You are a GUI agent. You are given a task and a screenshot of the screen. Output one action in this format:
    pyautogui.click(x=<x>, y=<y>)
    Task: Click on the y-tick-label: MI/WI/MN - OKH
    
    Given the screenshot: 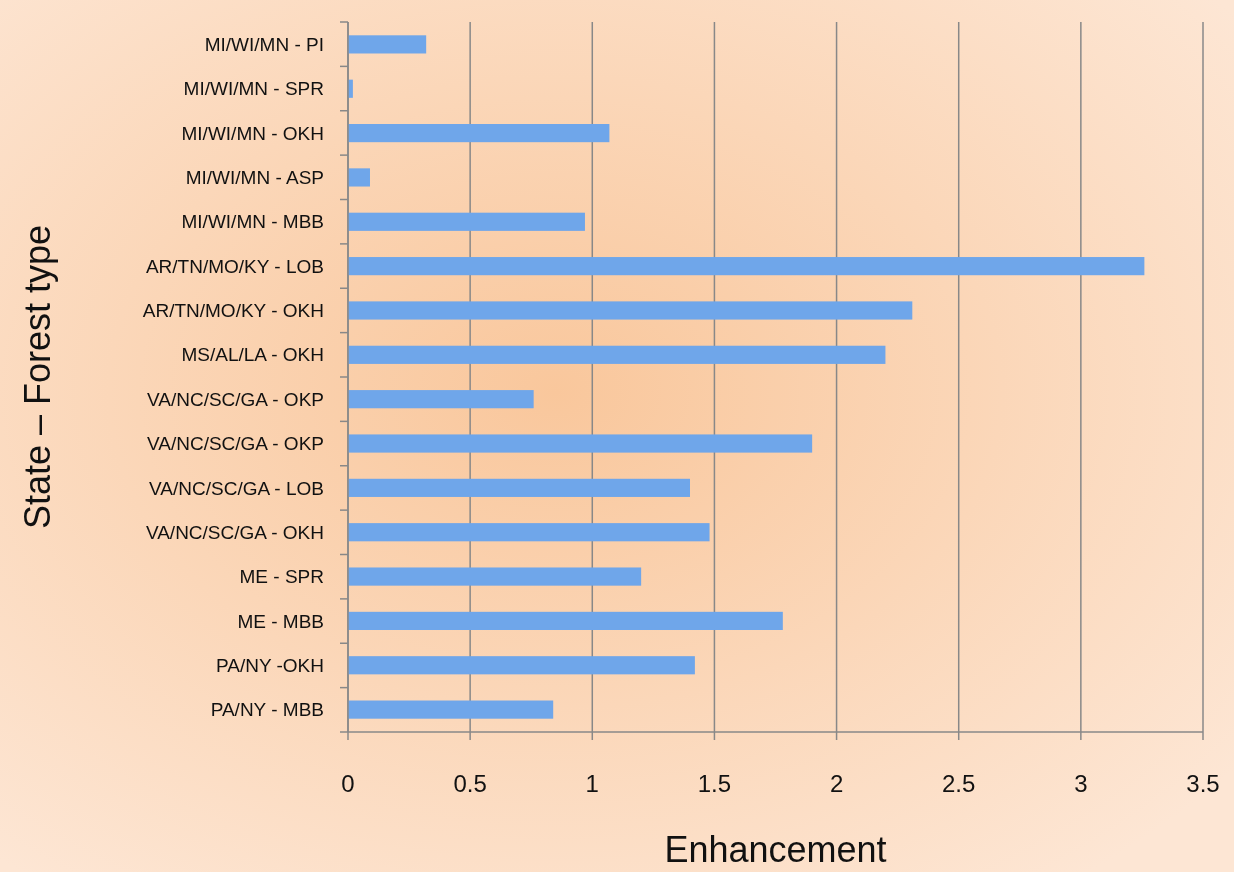 What is the action you would take?
    pyautogui.click(x=252, y=133)
    